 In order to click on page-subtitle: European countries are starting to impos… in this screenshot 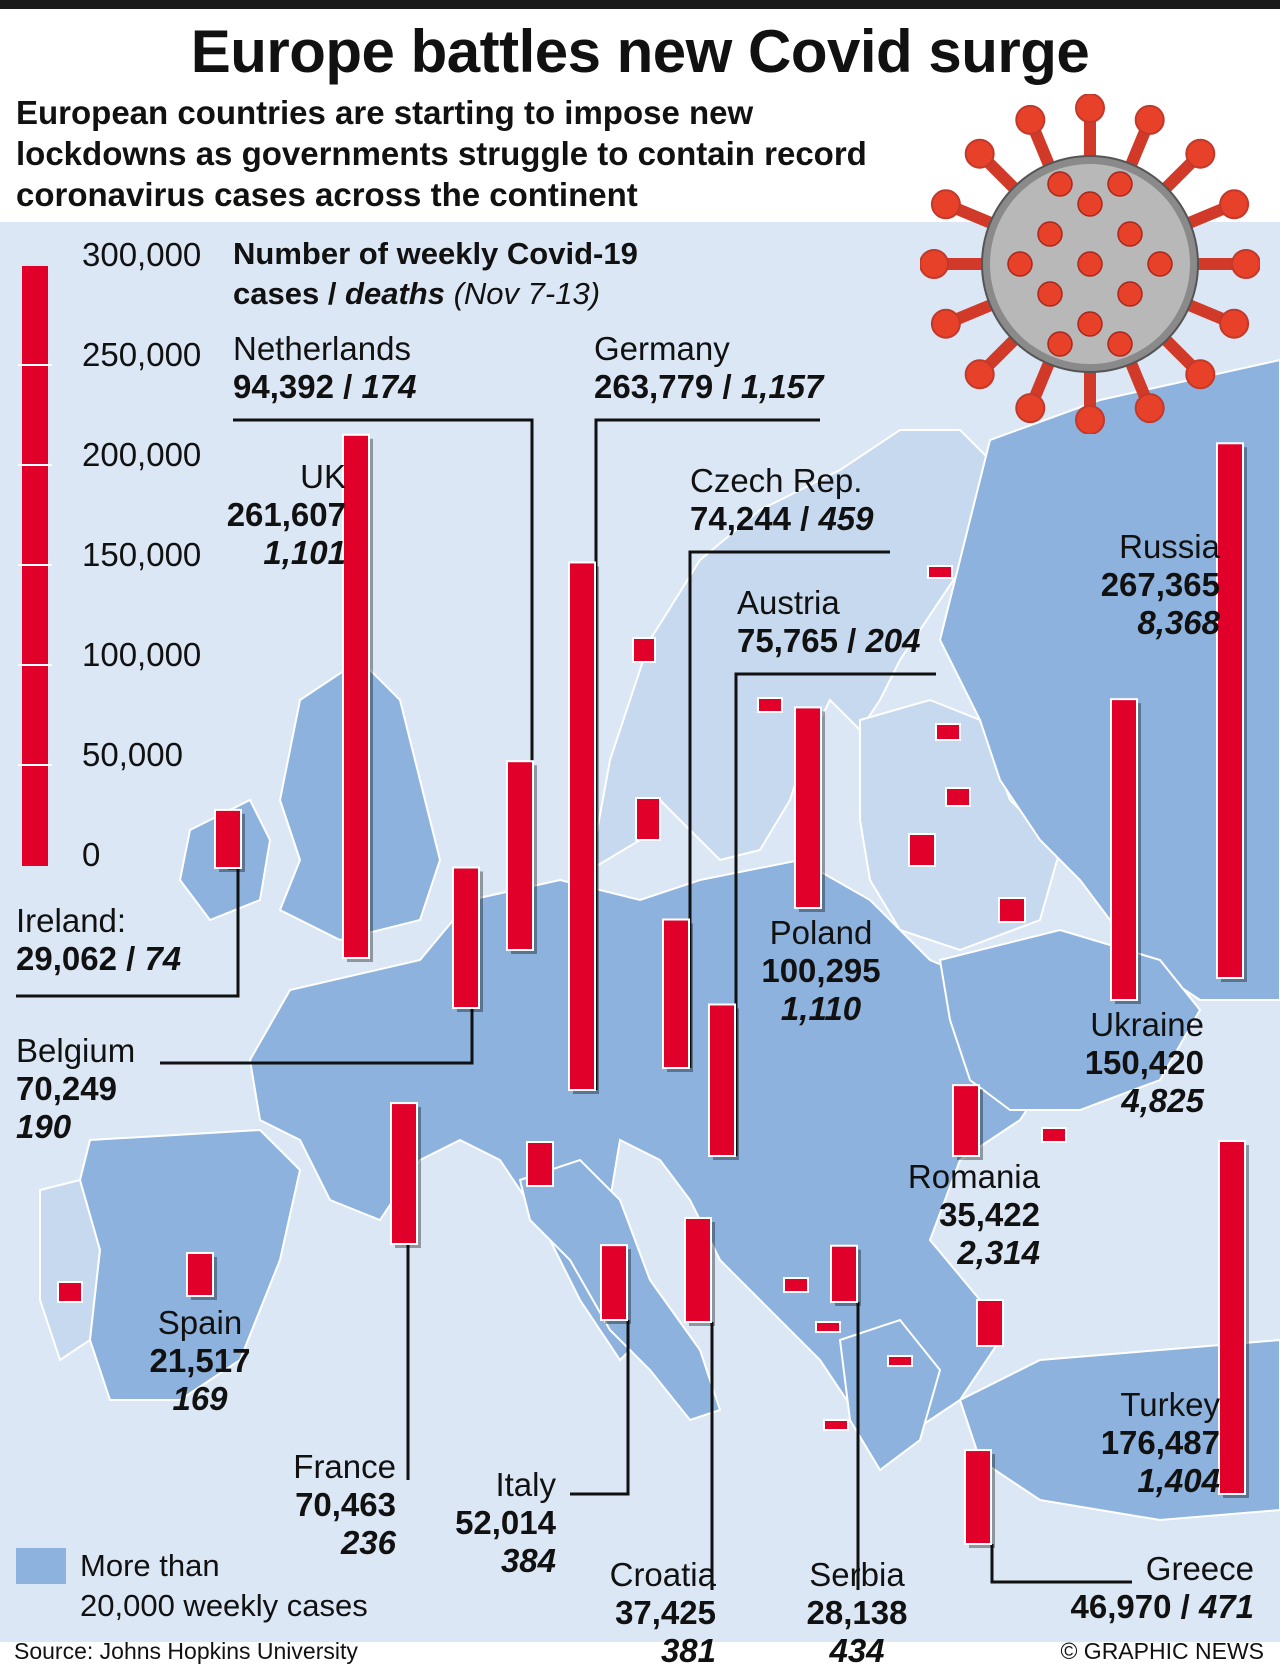, I will do `click(441, 153)`.